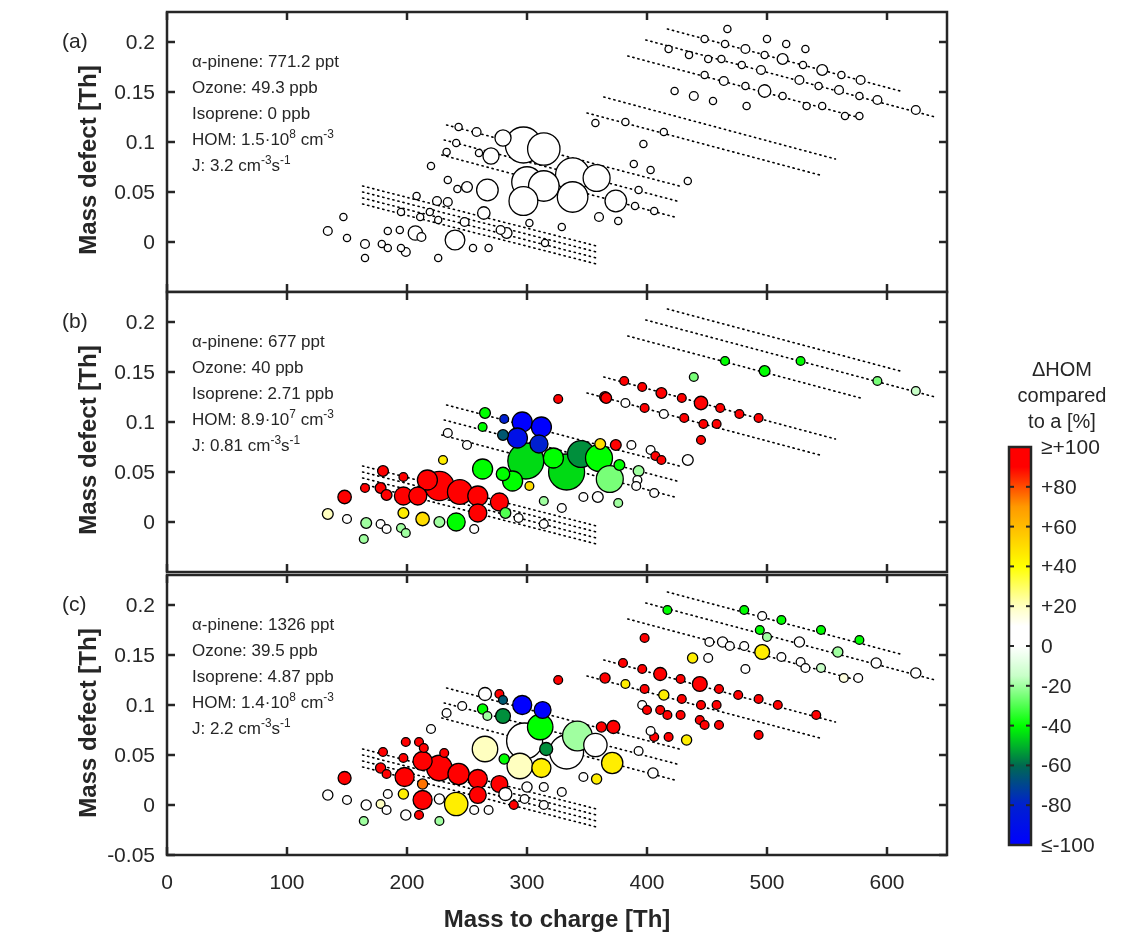  I want to click on x-tick-label: 0, so click(167, 881).